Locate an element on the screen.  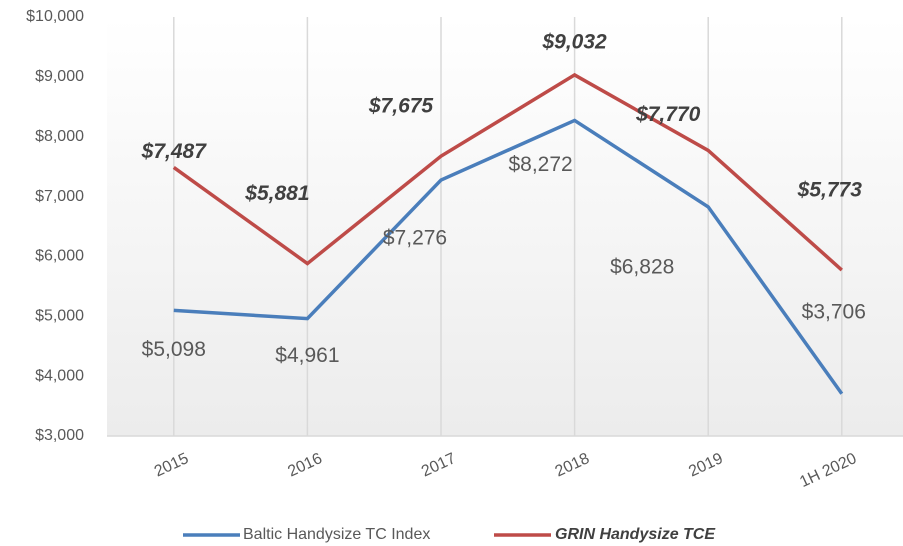
y-tick-label: $6,000 is located at coordinates (59, 256).